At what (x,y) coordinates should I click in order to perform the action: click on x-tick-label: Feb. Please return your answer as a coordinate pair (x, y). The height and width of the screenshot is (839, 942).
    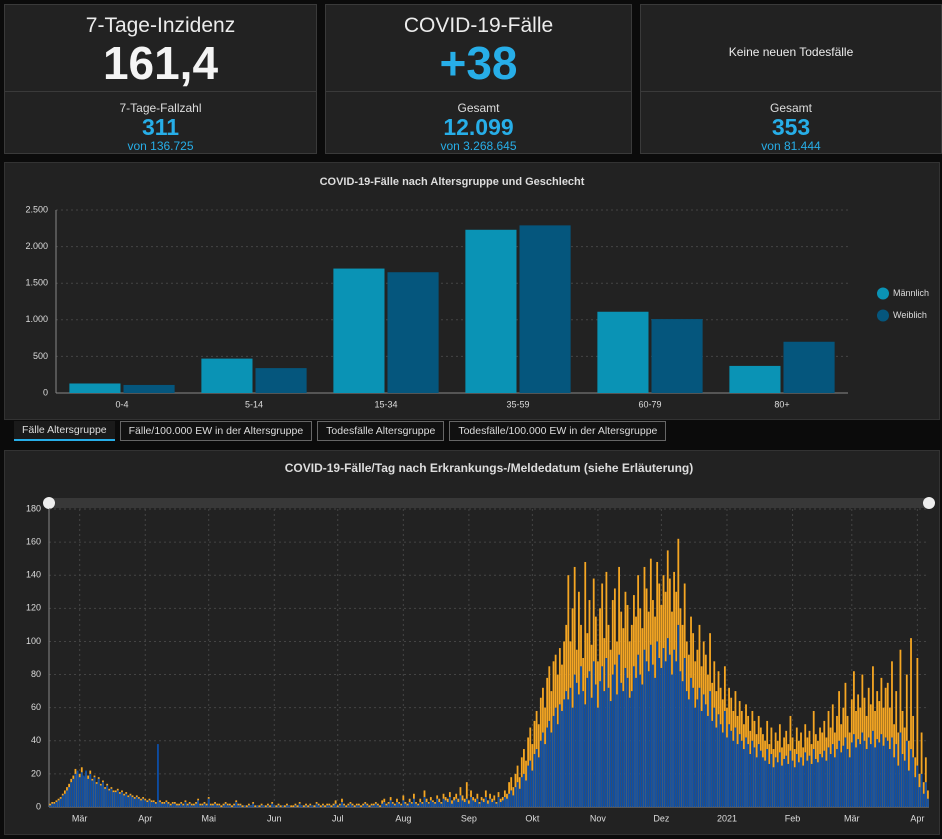
    Looking at the image, I should click on (793, 818).